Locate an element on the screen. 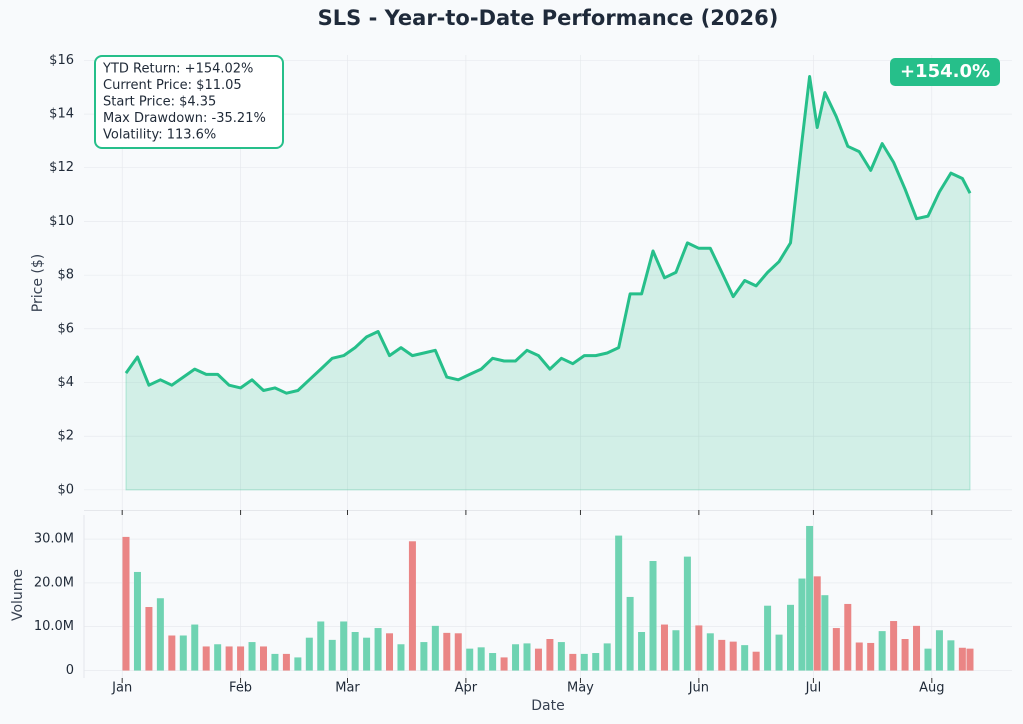 The height and width of the screenshot is (724, 1023). badge: +154.0% is located at coordinates (945, 71).